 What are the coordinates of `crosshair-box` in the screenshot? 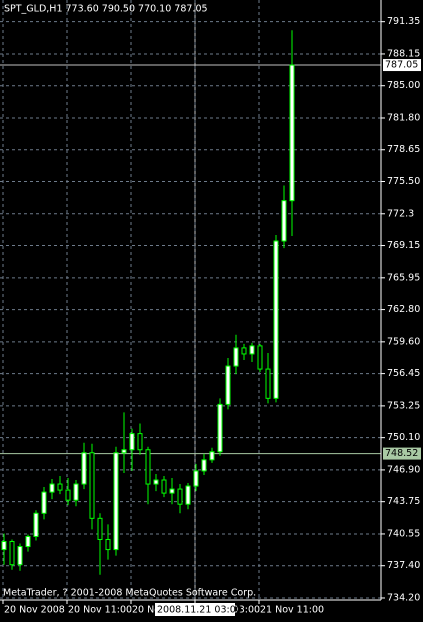 It's located at (195, 609).